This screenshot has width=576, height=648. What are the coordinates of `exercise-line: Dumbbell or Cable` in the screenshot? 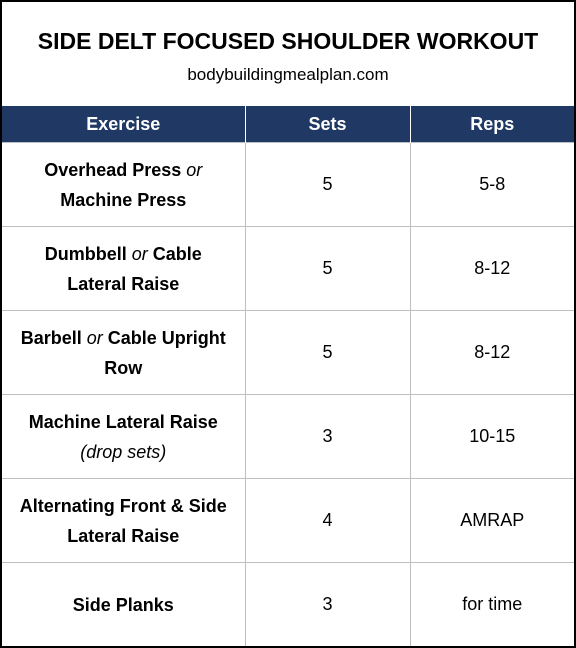 It's located at (123, 254).